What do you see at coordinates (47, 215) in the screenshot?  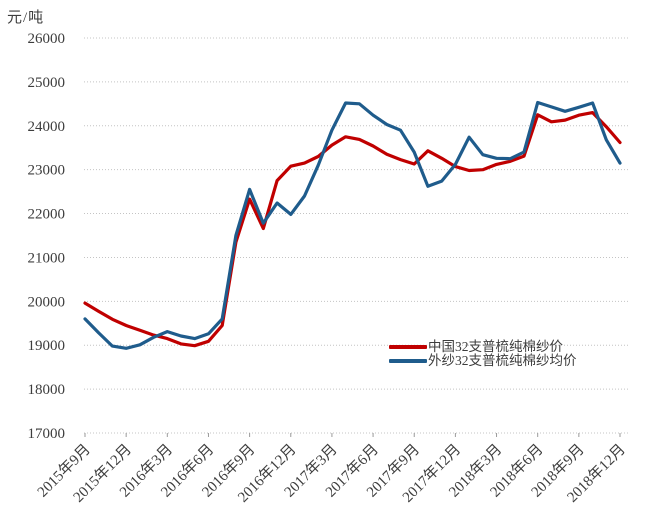 I see `y-axis-tick-label: 22000` at bounding box center [47, 215].